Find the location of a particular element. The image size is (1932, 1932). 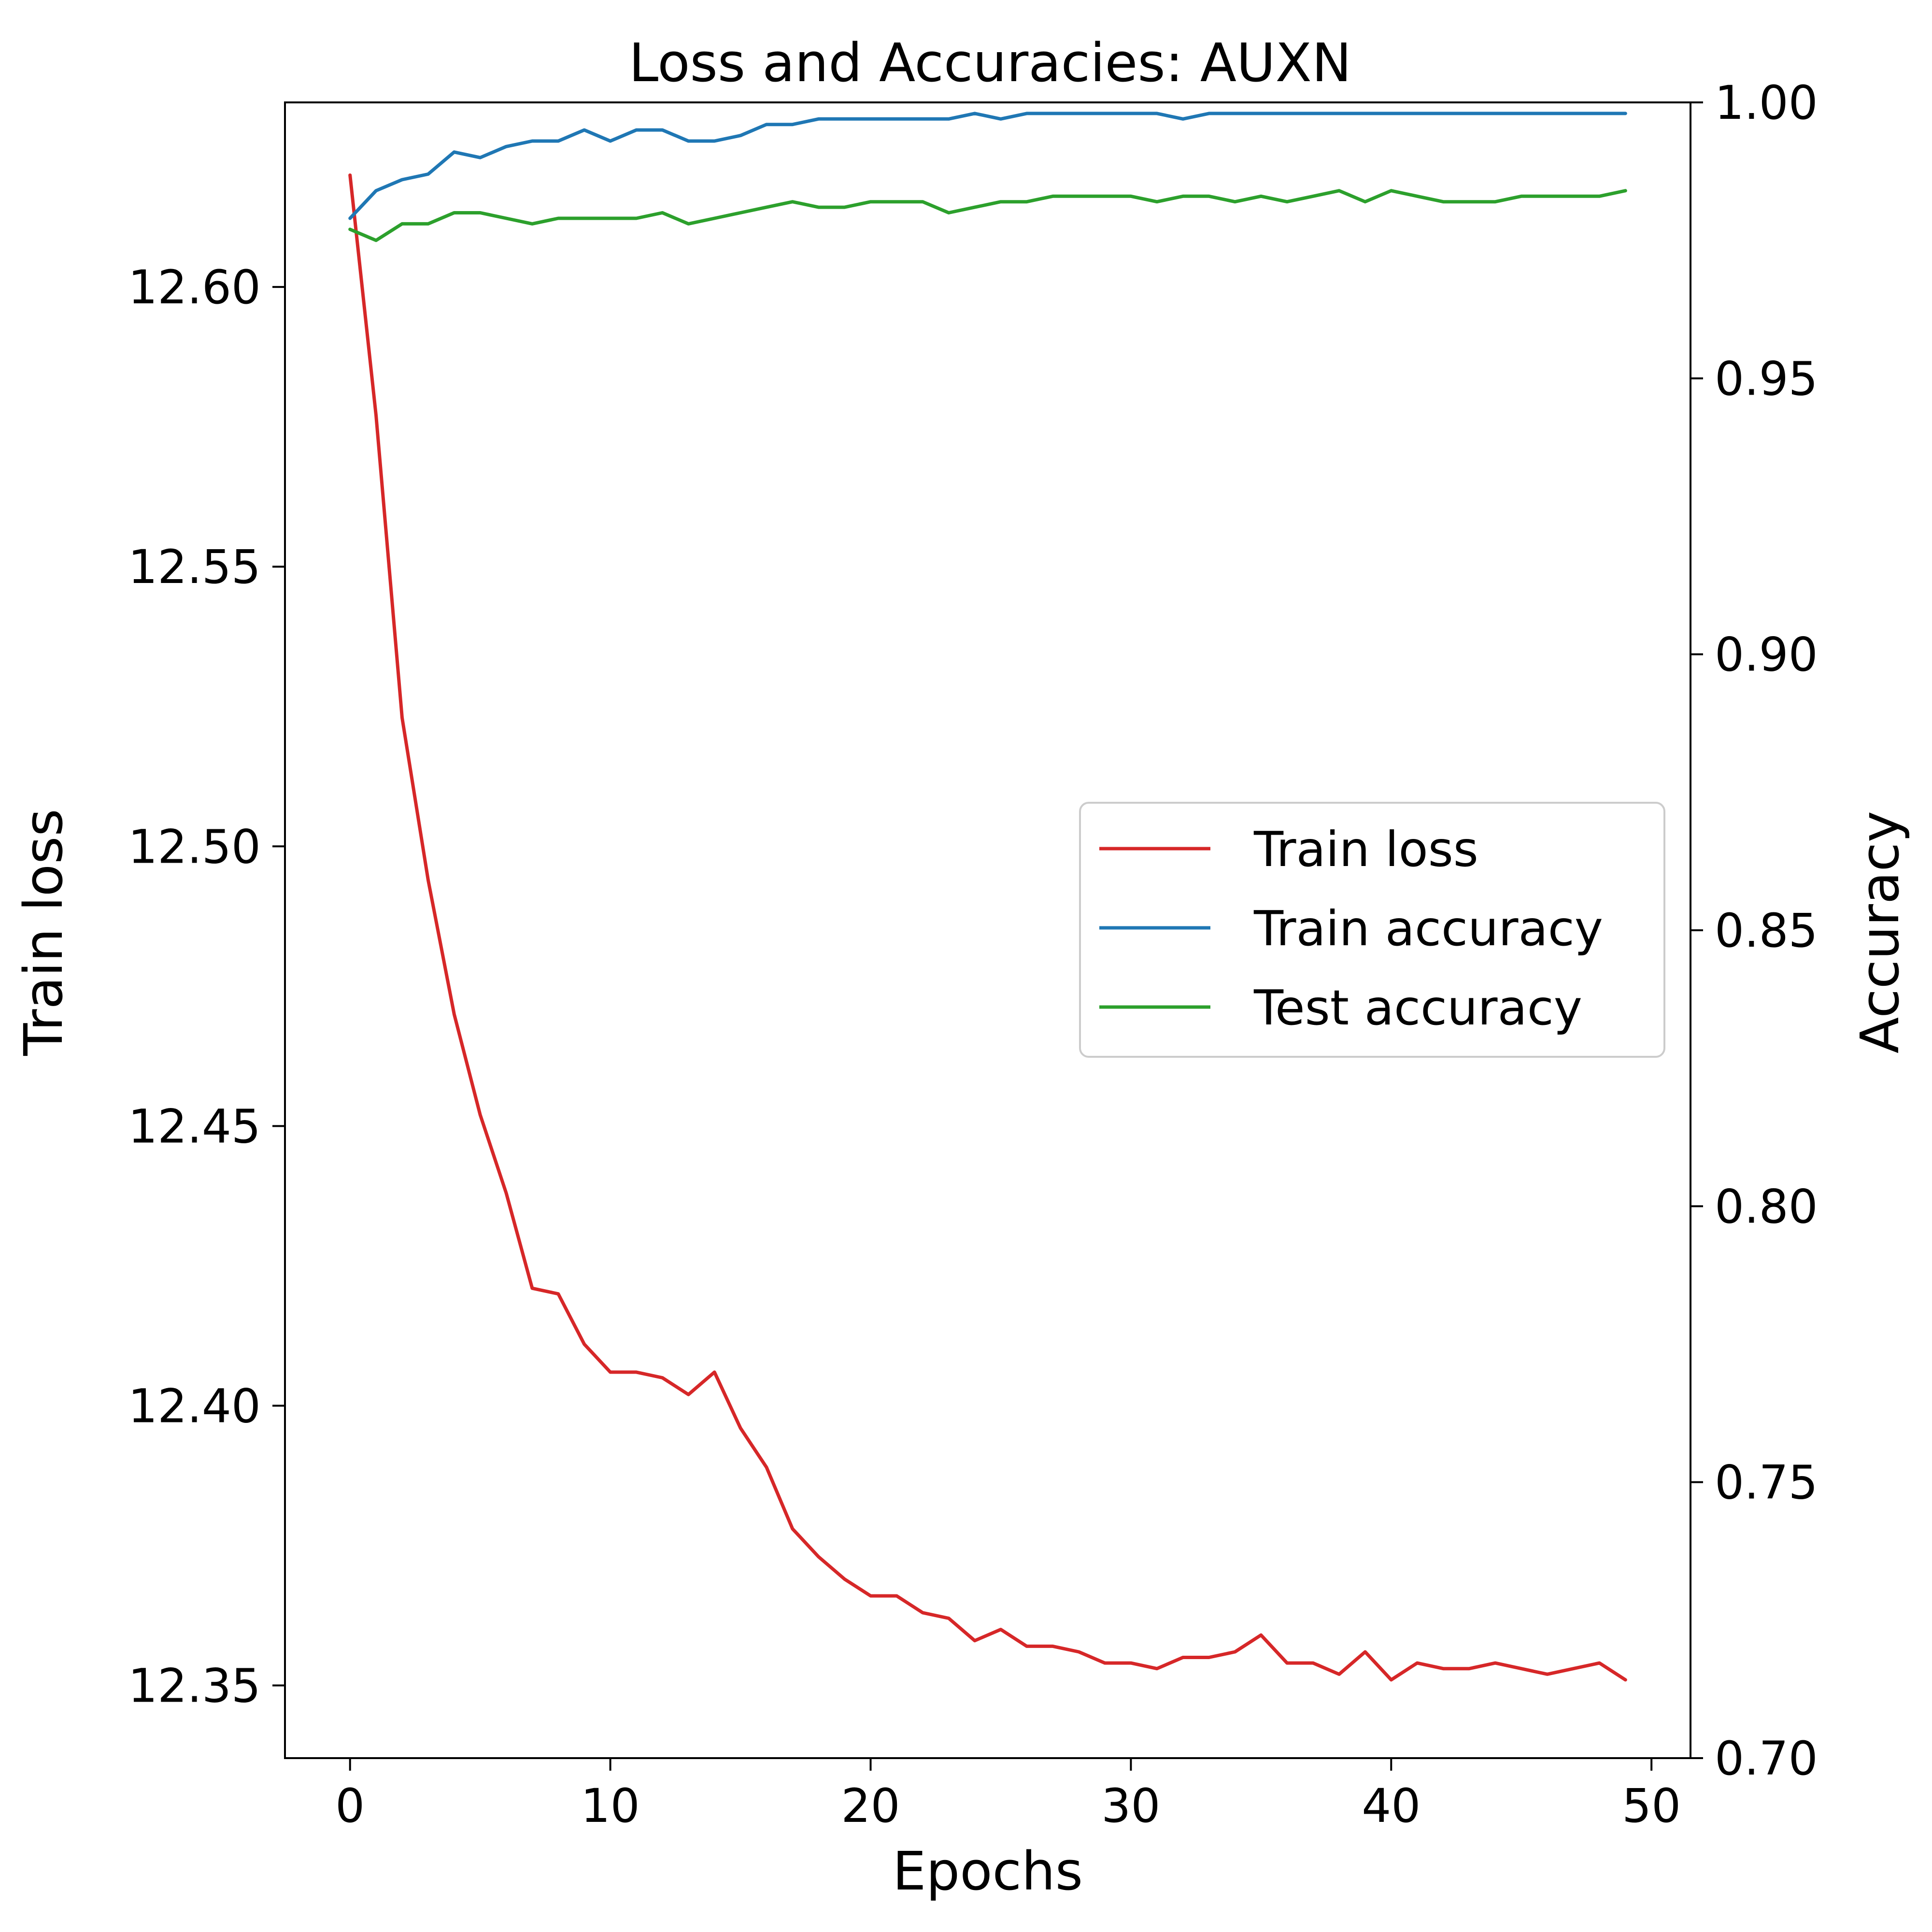

x-tick-label: 10 is located at coordinates (610, 1806).